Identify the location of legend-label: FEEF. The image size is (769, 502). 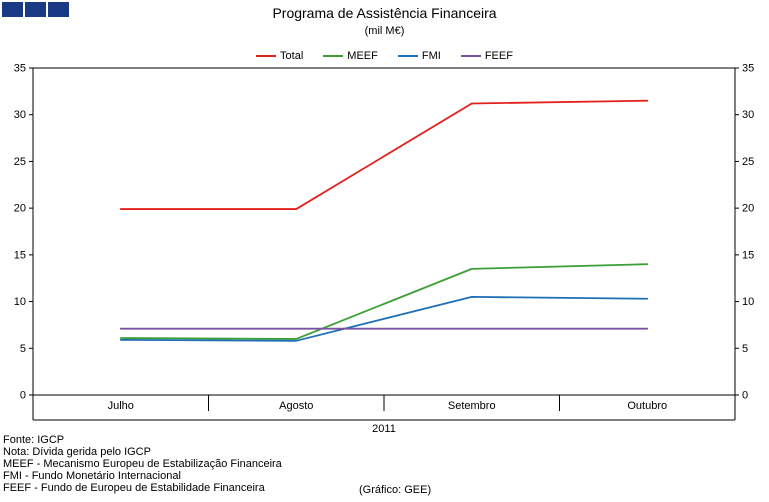
(498, 56).